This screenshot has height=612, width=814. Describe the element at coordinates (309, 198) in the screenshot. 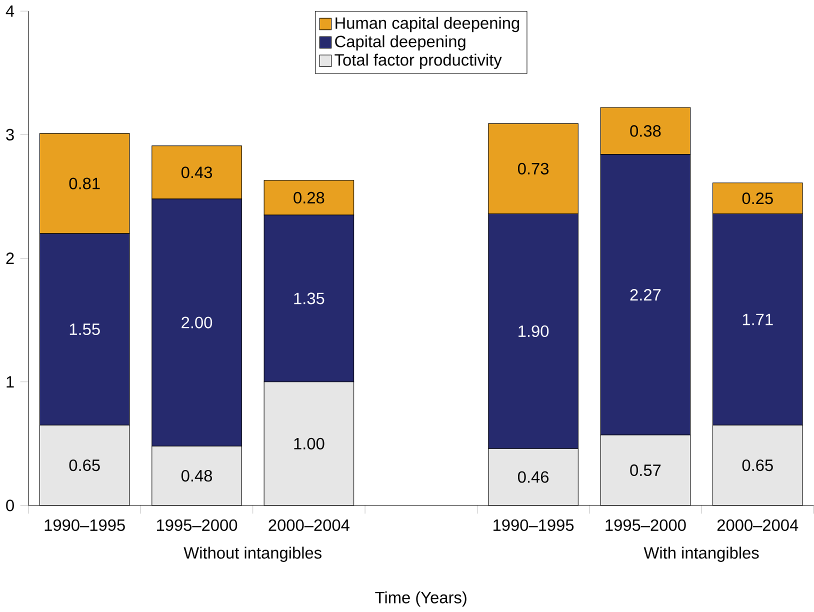

I see `data-label: 0.28` at that location.